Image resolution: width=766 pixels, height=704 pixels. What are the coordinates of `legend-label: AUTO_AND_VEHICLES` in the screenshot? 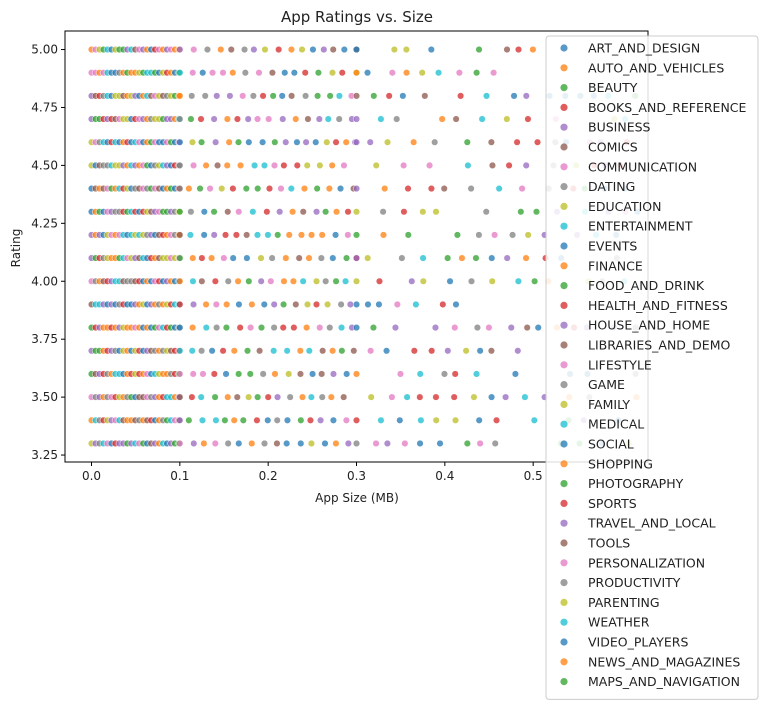 It's located at (656, 67).